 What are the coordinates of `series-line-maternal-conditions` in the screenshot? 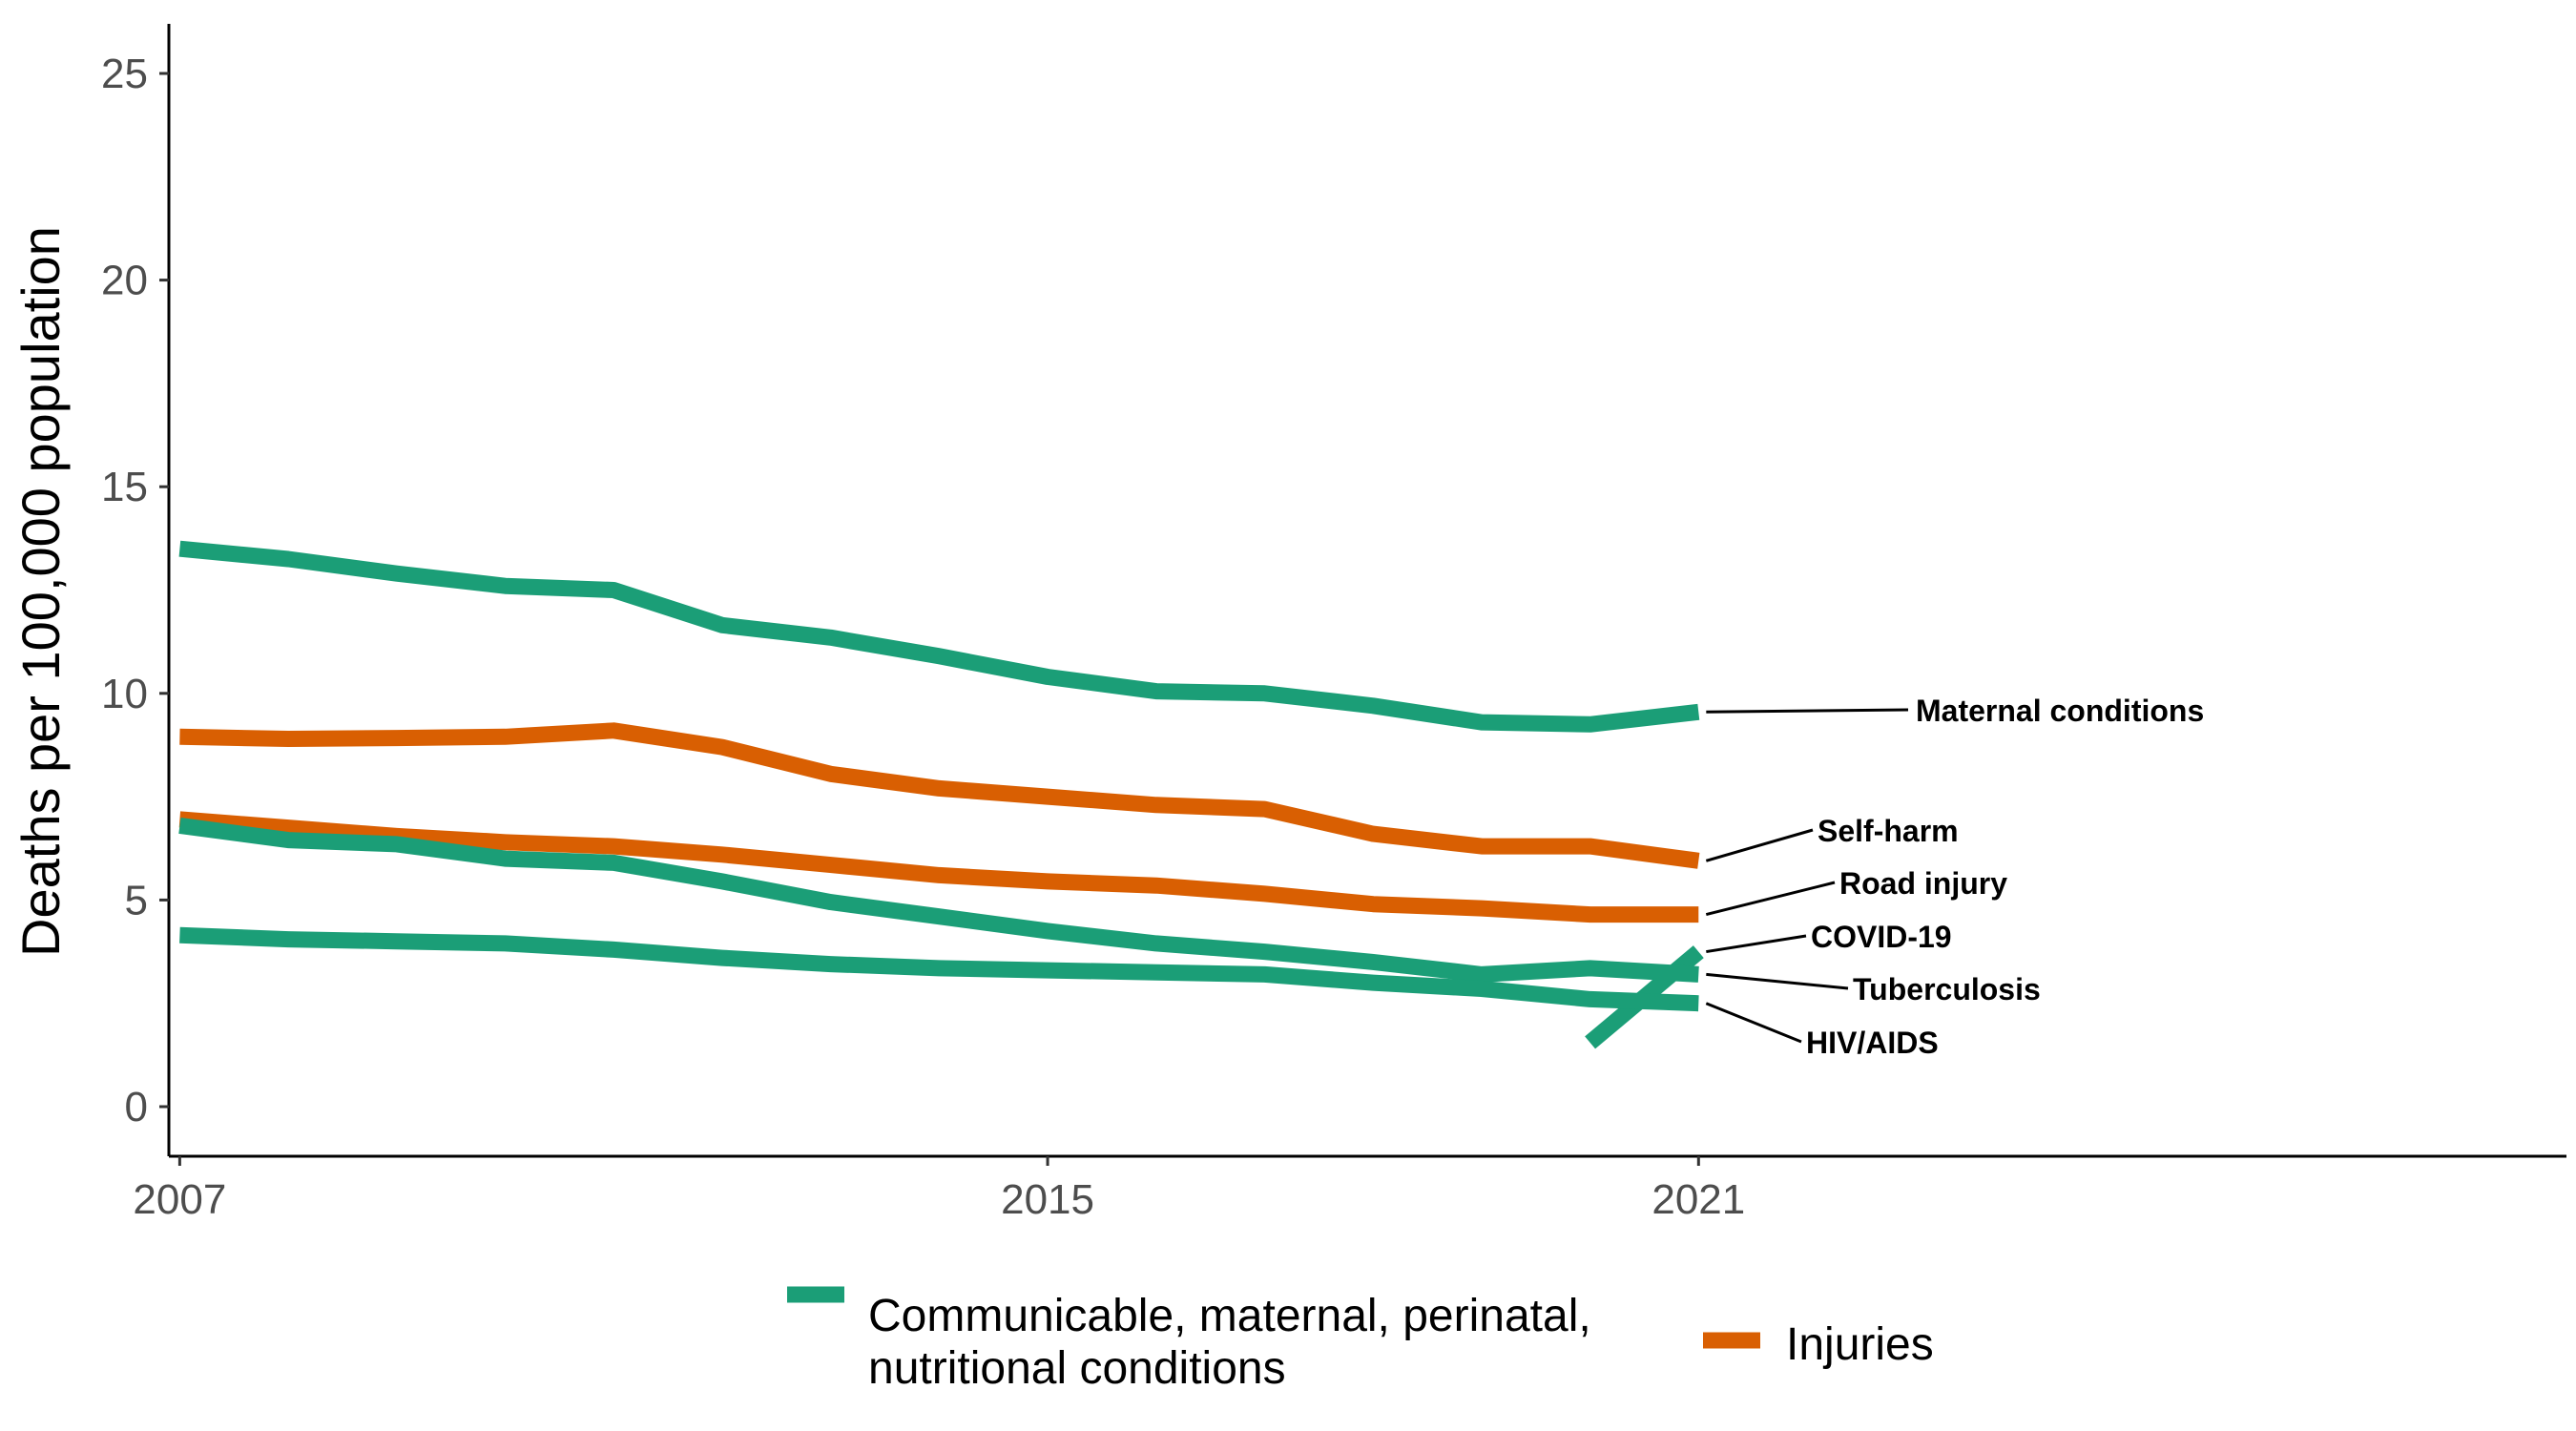 It's located at (939, 636).